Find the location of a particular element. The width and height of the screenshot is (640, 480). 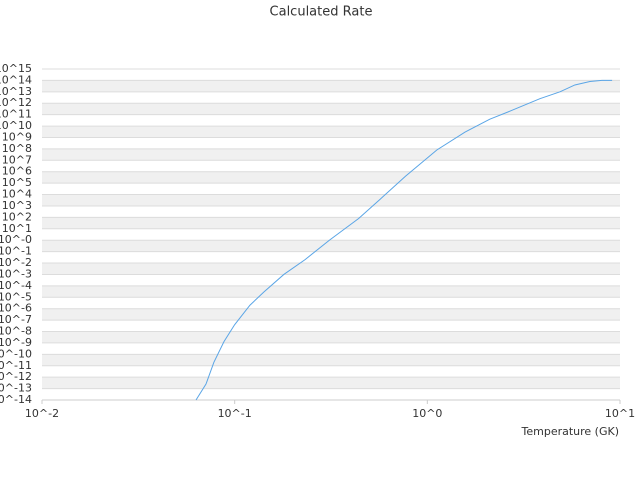

x-axis-label: Temperature (GK) is located at coordinates (570, 431).